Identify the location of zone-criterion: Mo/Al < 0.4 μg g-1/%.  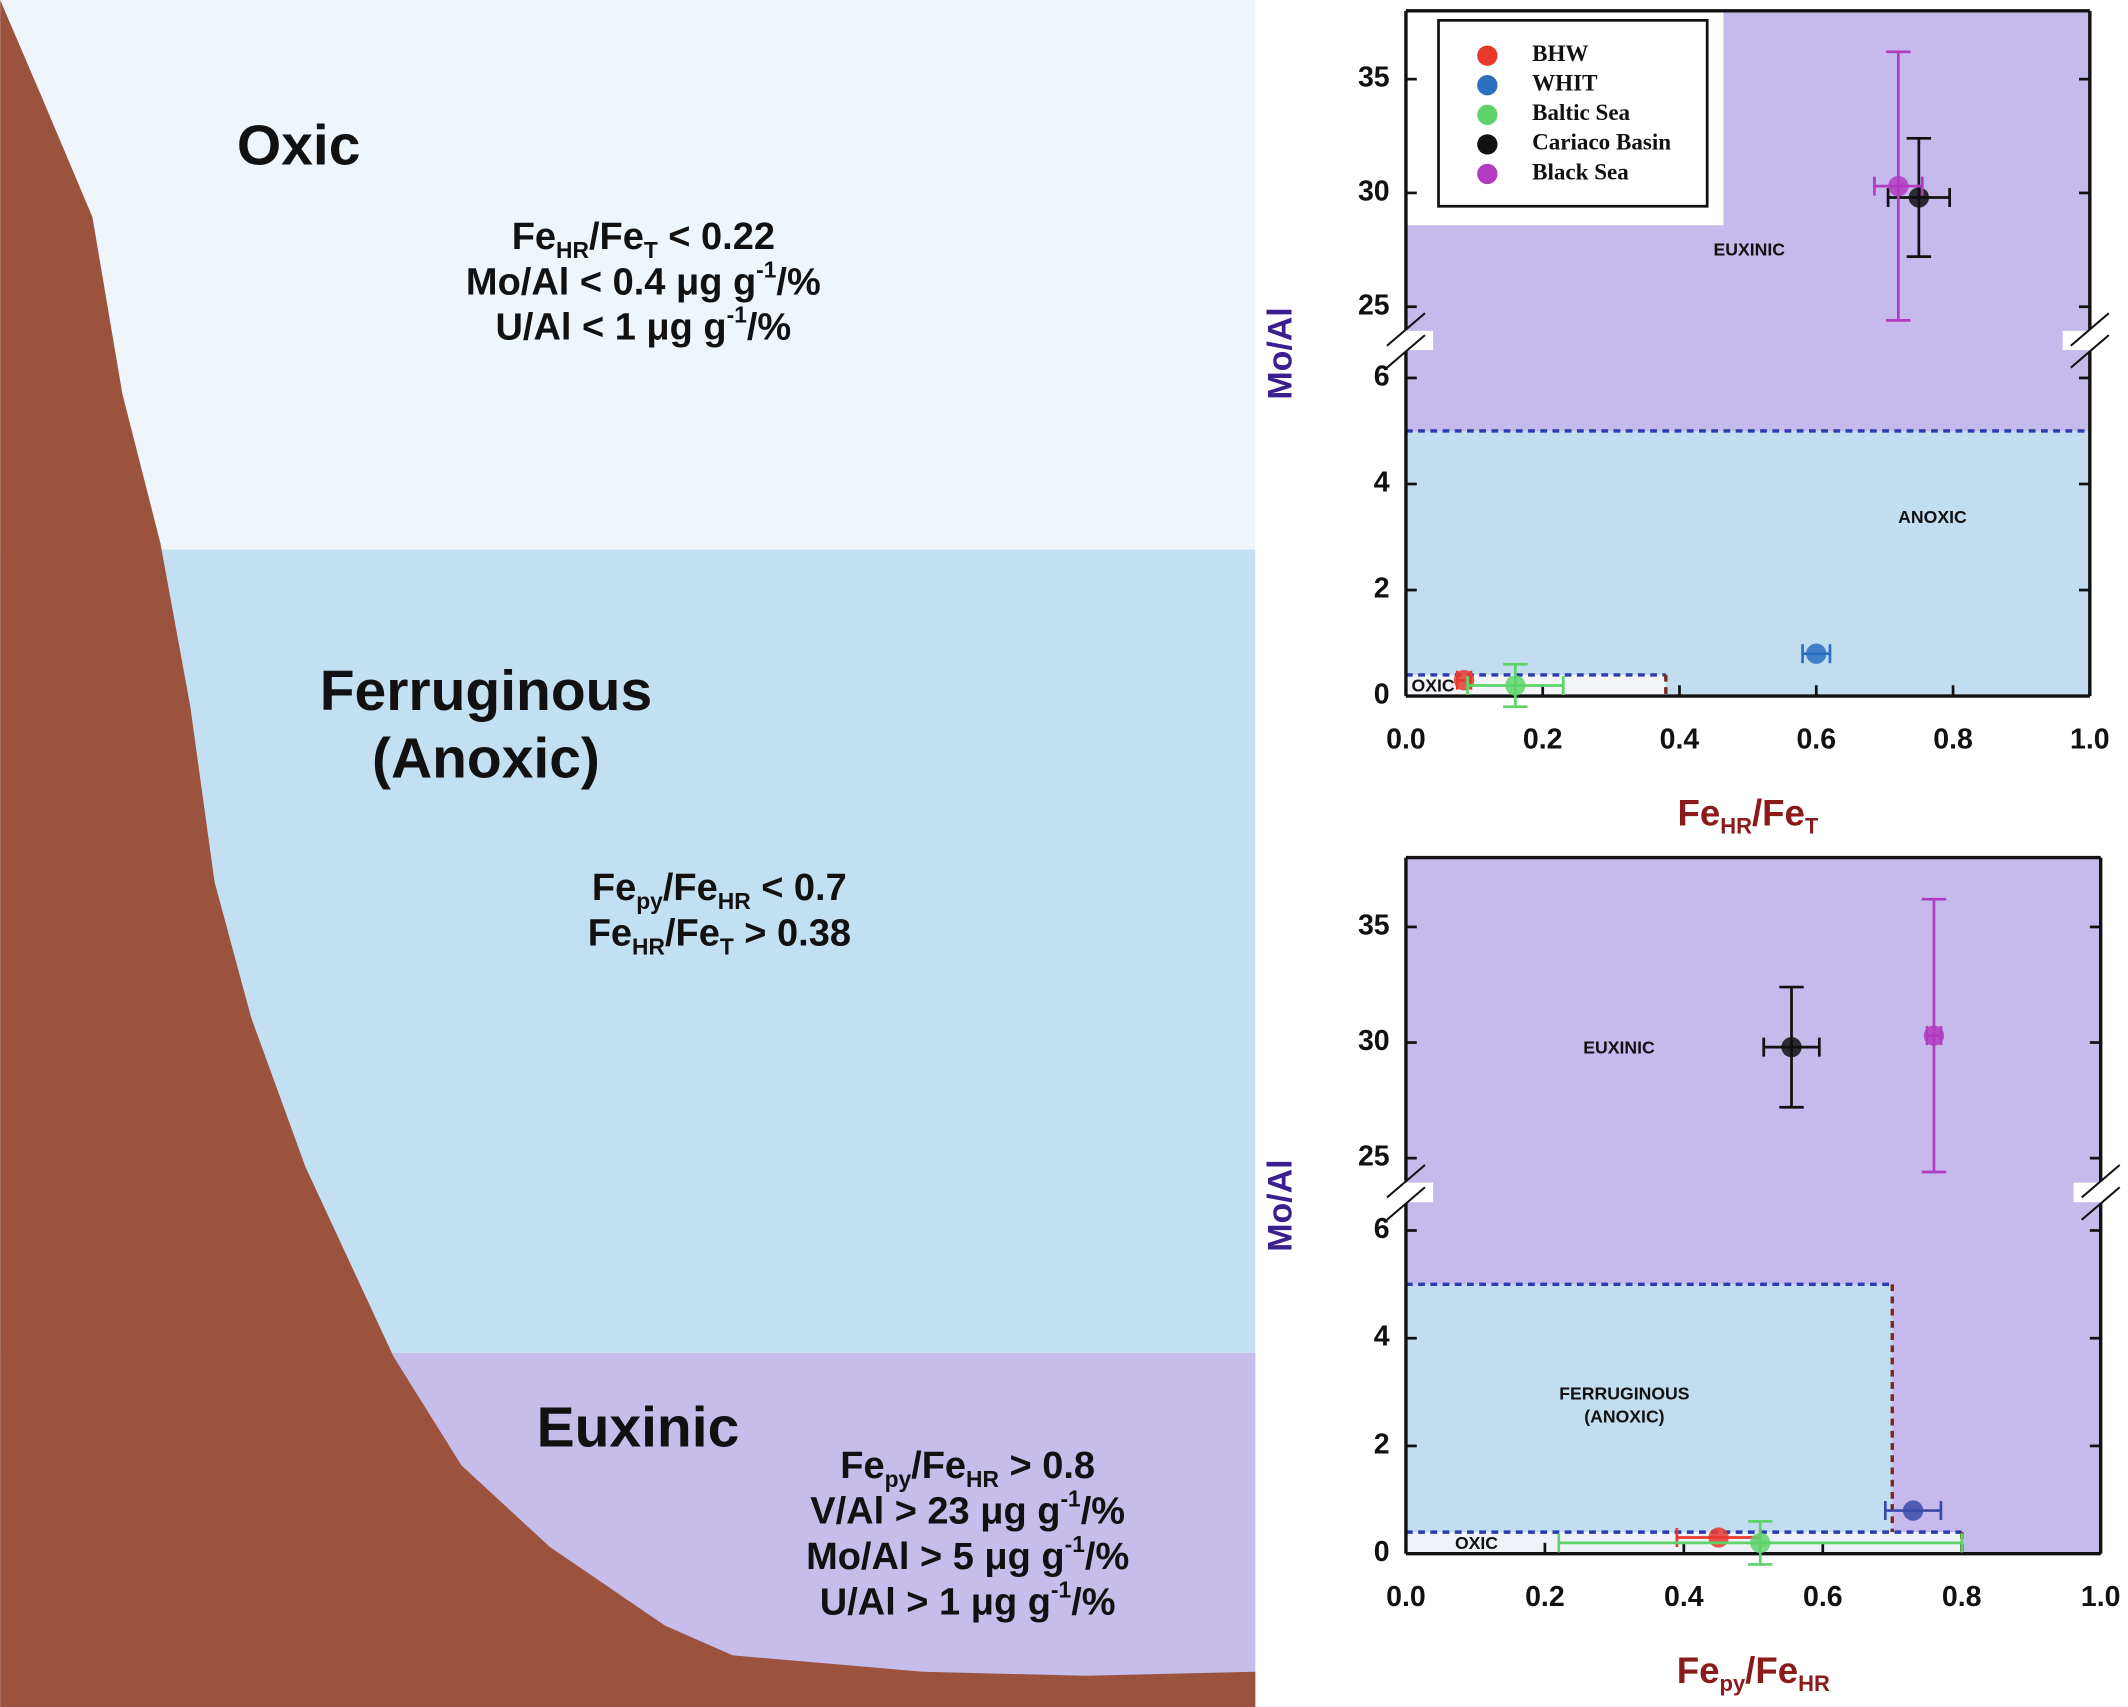
(643, 279).